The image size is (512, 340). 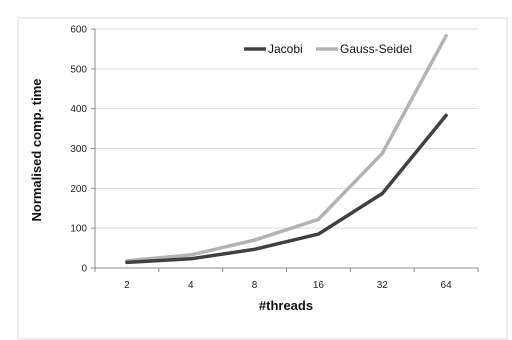 What do you see at coordinates (36, 149) in the screenshot?
I see `y-axis-title: Normalised comp. time` at bounding box center [36, 149].